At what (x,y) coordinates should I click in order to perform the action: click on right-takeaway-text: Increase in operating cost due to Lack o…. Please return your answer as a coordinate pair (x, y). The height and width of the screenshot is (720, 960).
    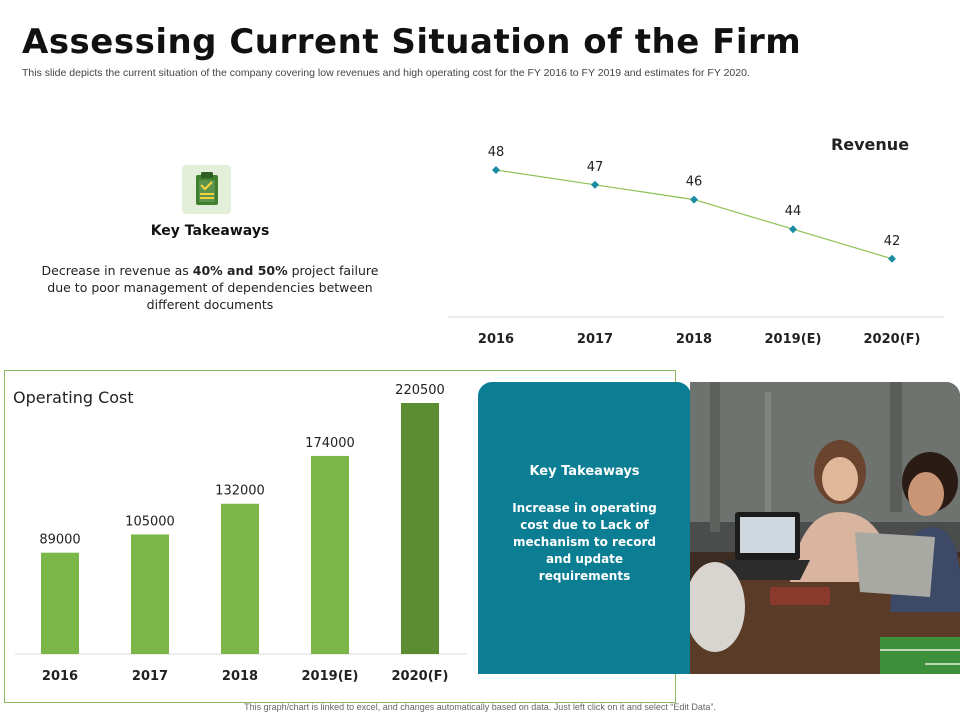
    Looking at the image, I should click on (584, 542).